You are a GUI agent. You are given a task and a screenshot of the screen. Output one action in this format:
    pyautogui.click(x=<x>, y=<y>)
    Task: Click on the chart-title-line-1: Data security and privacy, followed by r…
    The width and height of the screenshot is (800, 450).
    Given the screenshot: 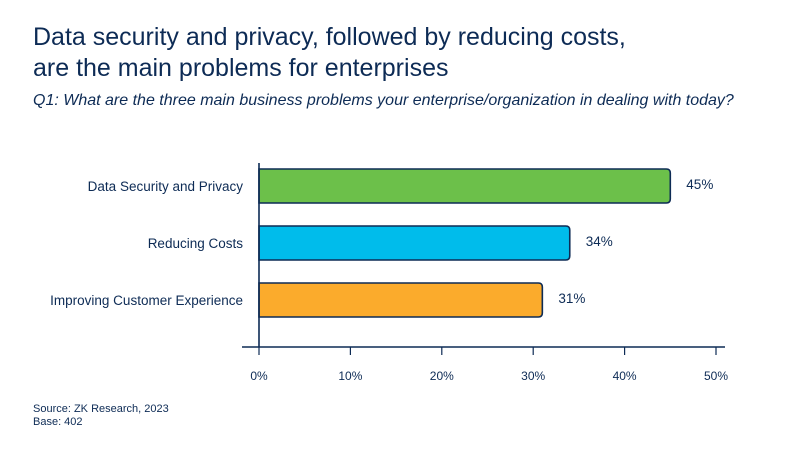 What is the action you would take?
    pyautogui.click(x=329, y=37)
    